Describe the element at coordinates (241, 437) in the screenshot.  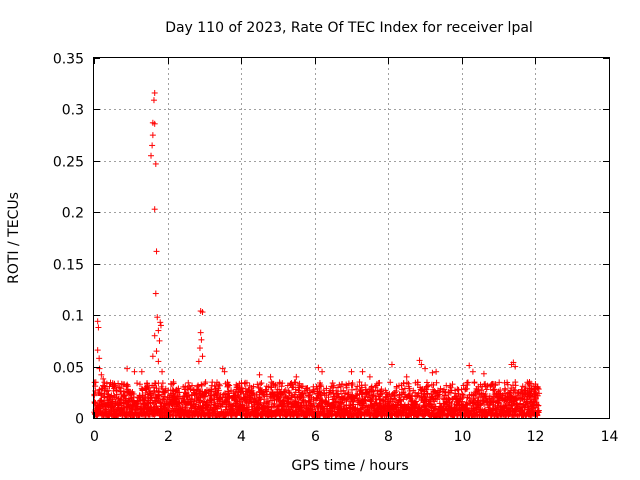
I see `x-tick-label: 4` at that location.